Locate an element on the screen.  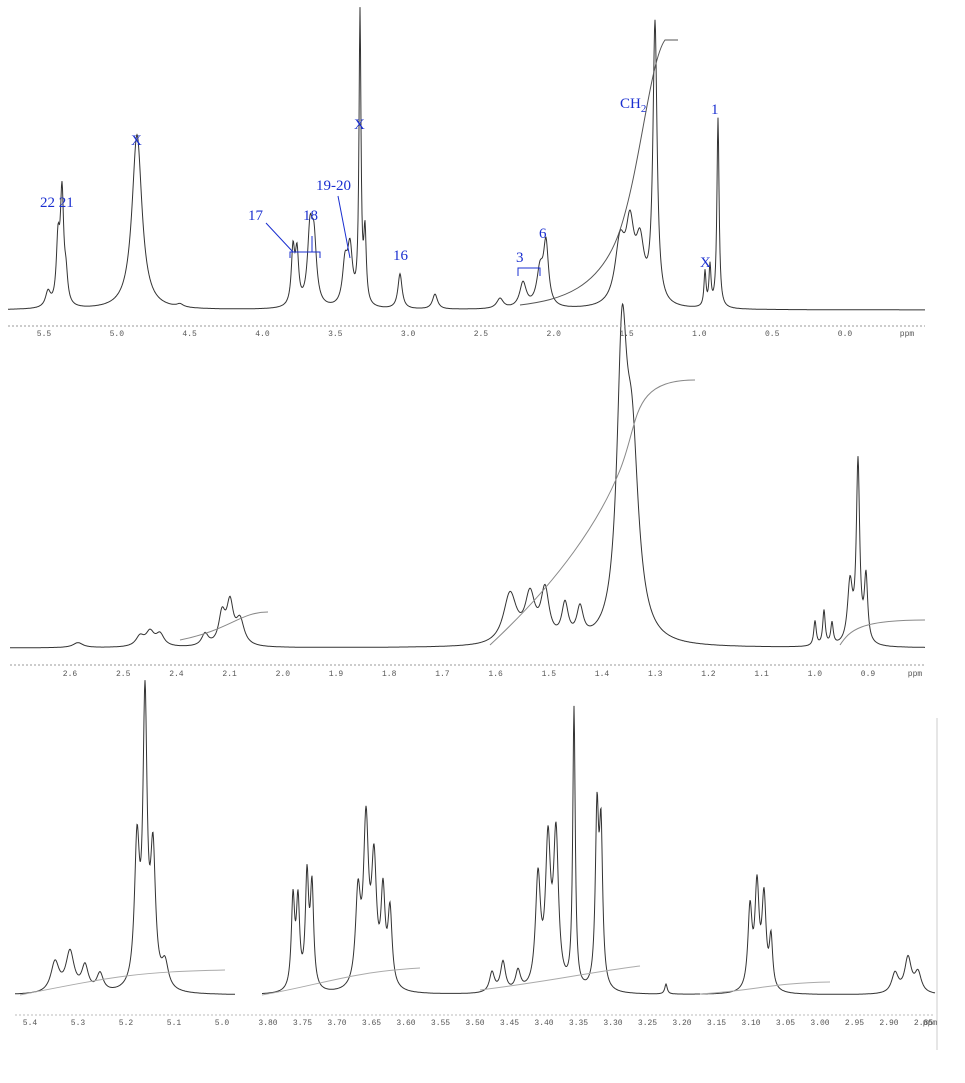
tick-label: 1.3 is located at coordinates (655, 674).